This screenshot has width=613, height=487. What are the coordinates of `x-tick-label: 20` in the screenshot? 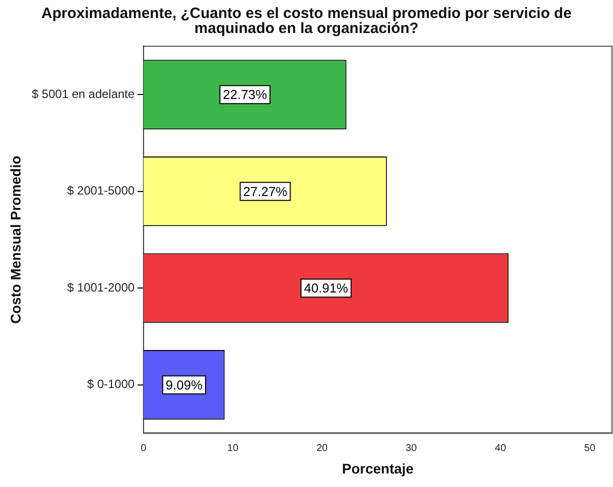 It's located at (322, 448).